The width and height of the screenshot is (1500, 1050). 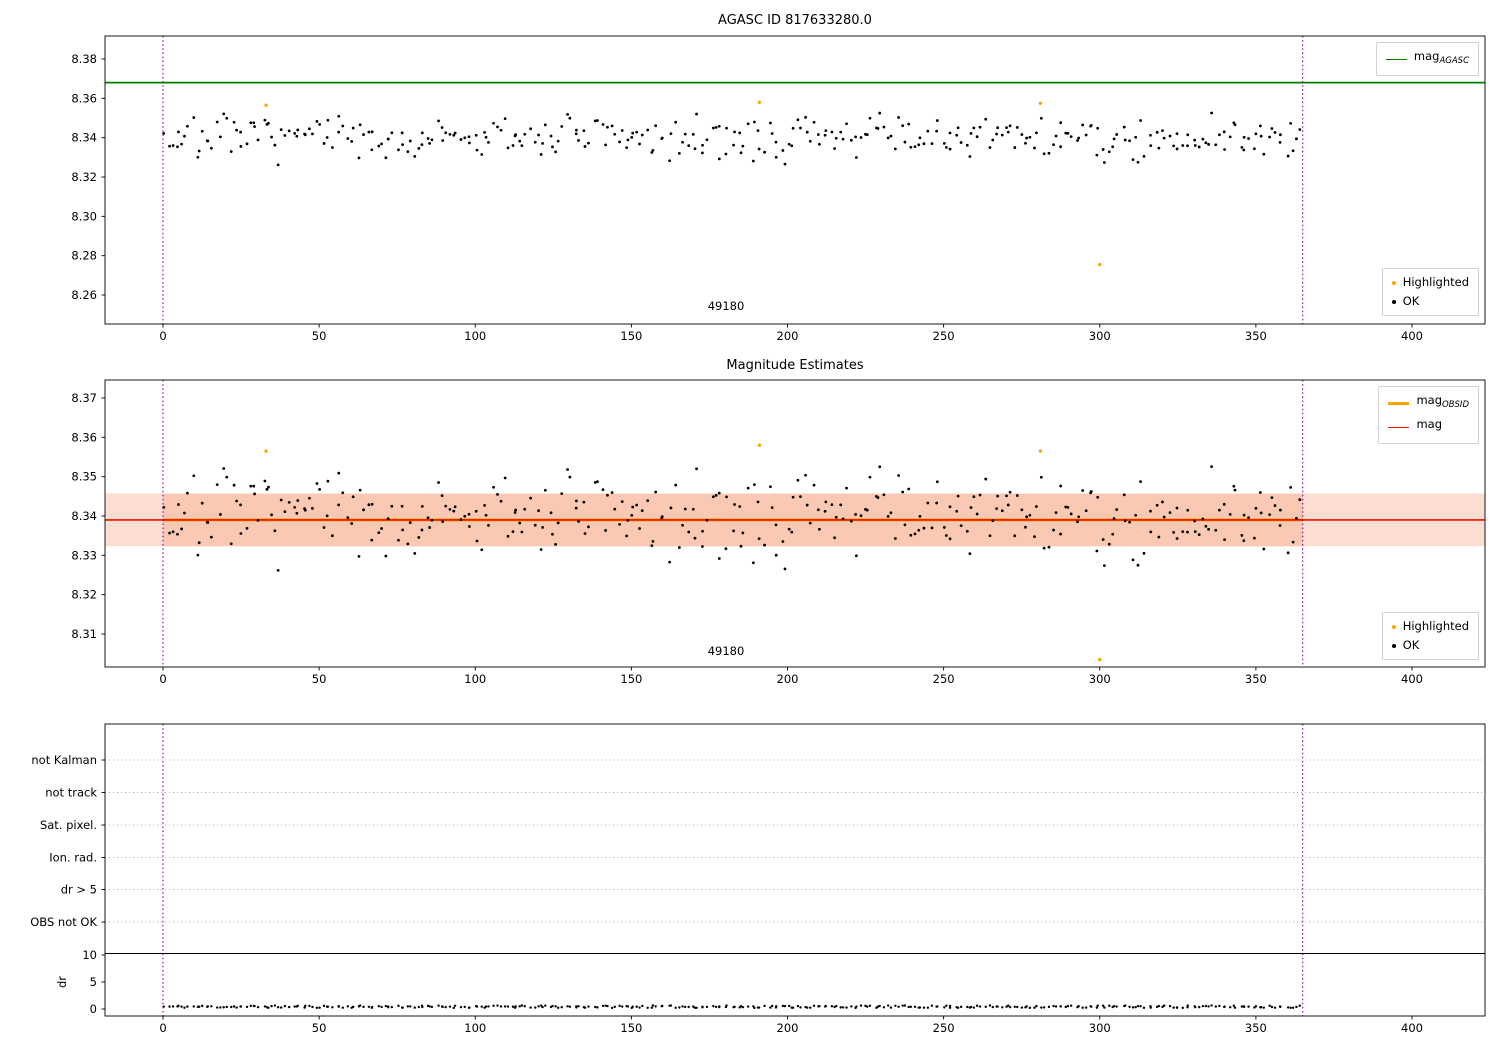 I want to click on svg-text: Sat. pixel., so click(x=68, y=825).